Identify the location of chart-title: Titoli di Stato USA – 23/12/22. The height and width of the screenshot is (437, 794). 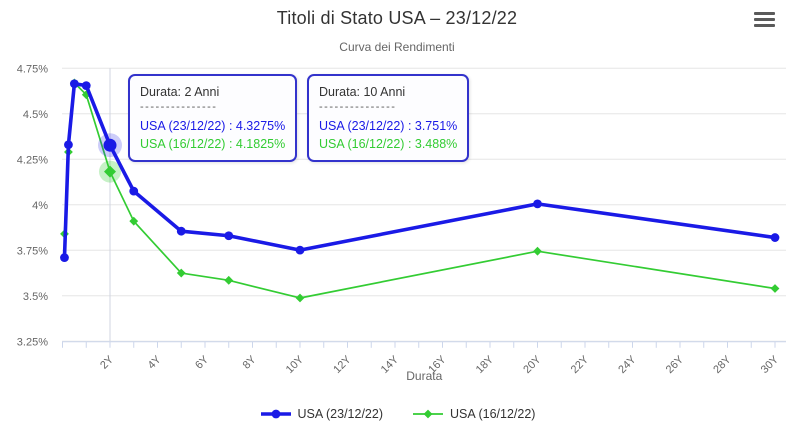
(397, 18).